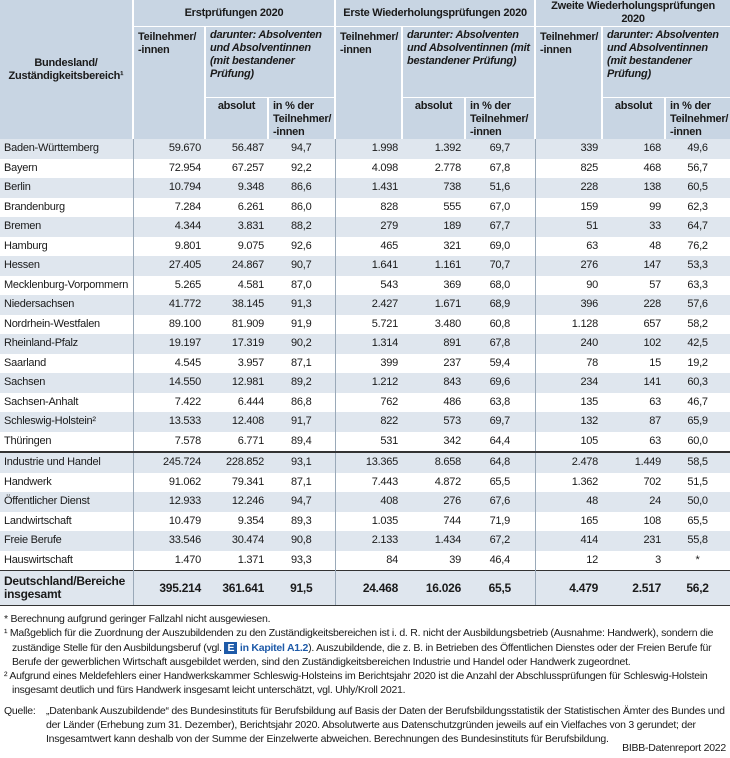 This screenshot has width=730, height=758. I want to click on cell: 4.098, so click(368, 168).